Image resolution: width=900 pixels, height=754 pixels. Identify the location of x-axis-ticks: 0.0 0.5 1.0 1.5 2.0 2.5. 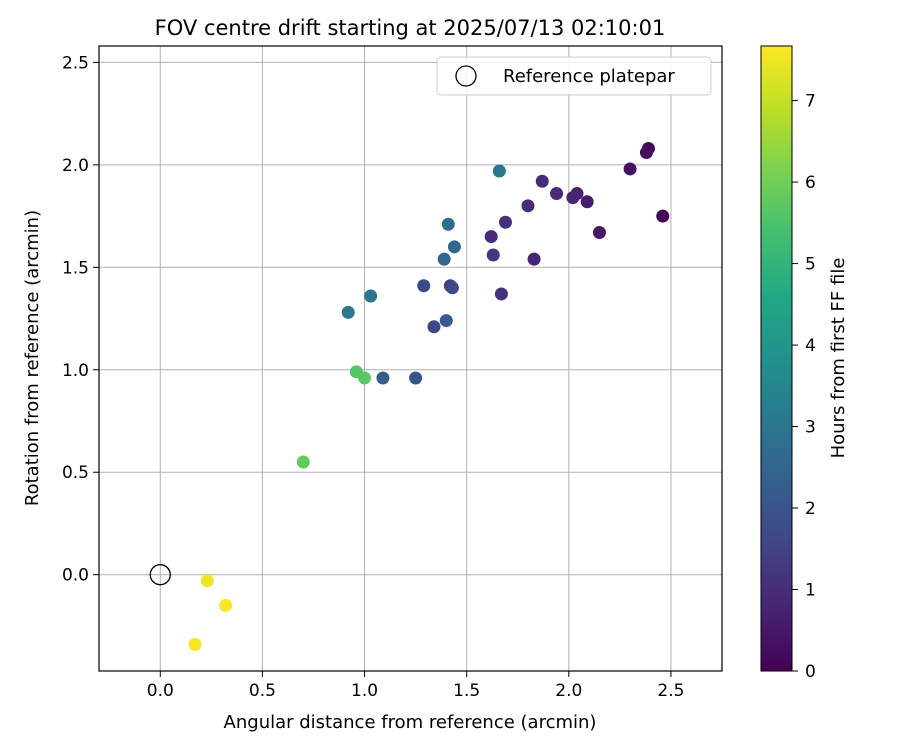
(415, 686).